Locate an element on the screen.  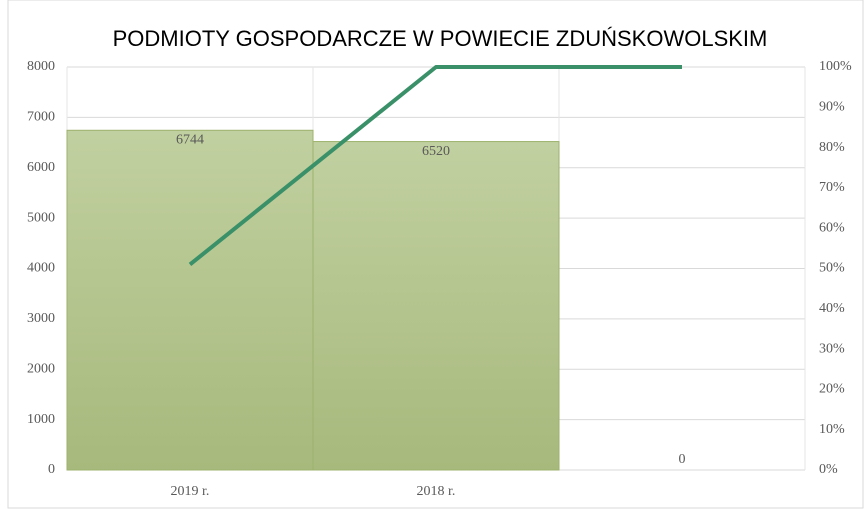
y-tick-label: 6000 is located at coordinates (41, 167).